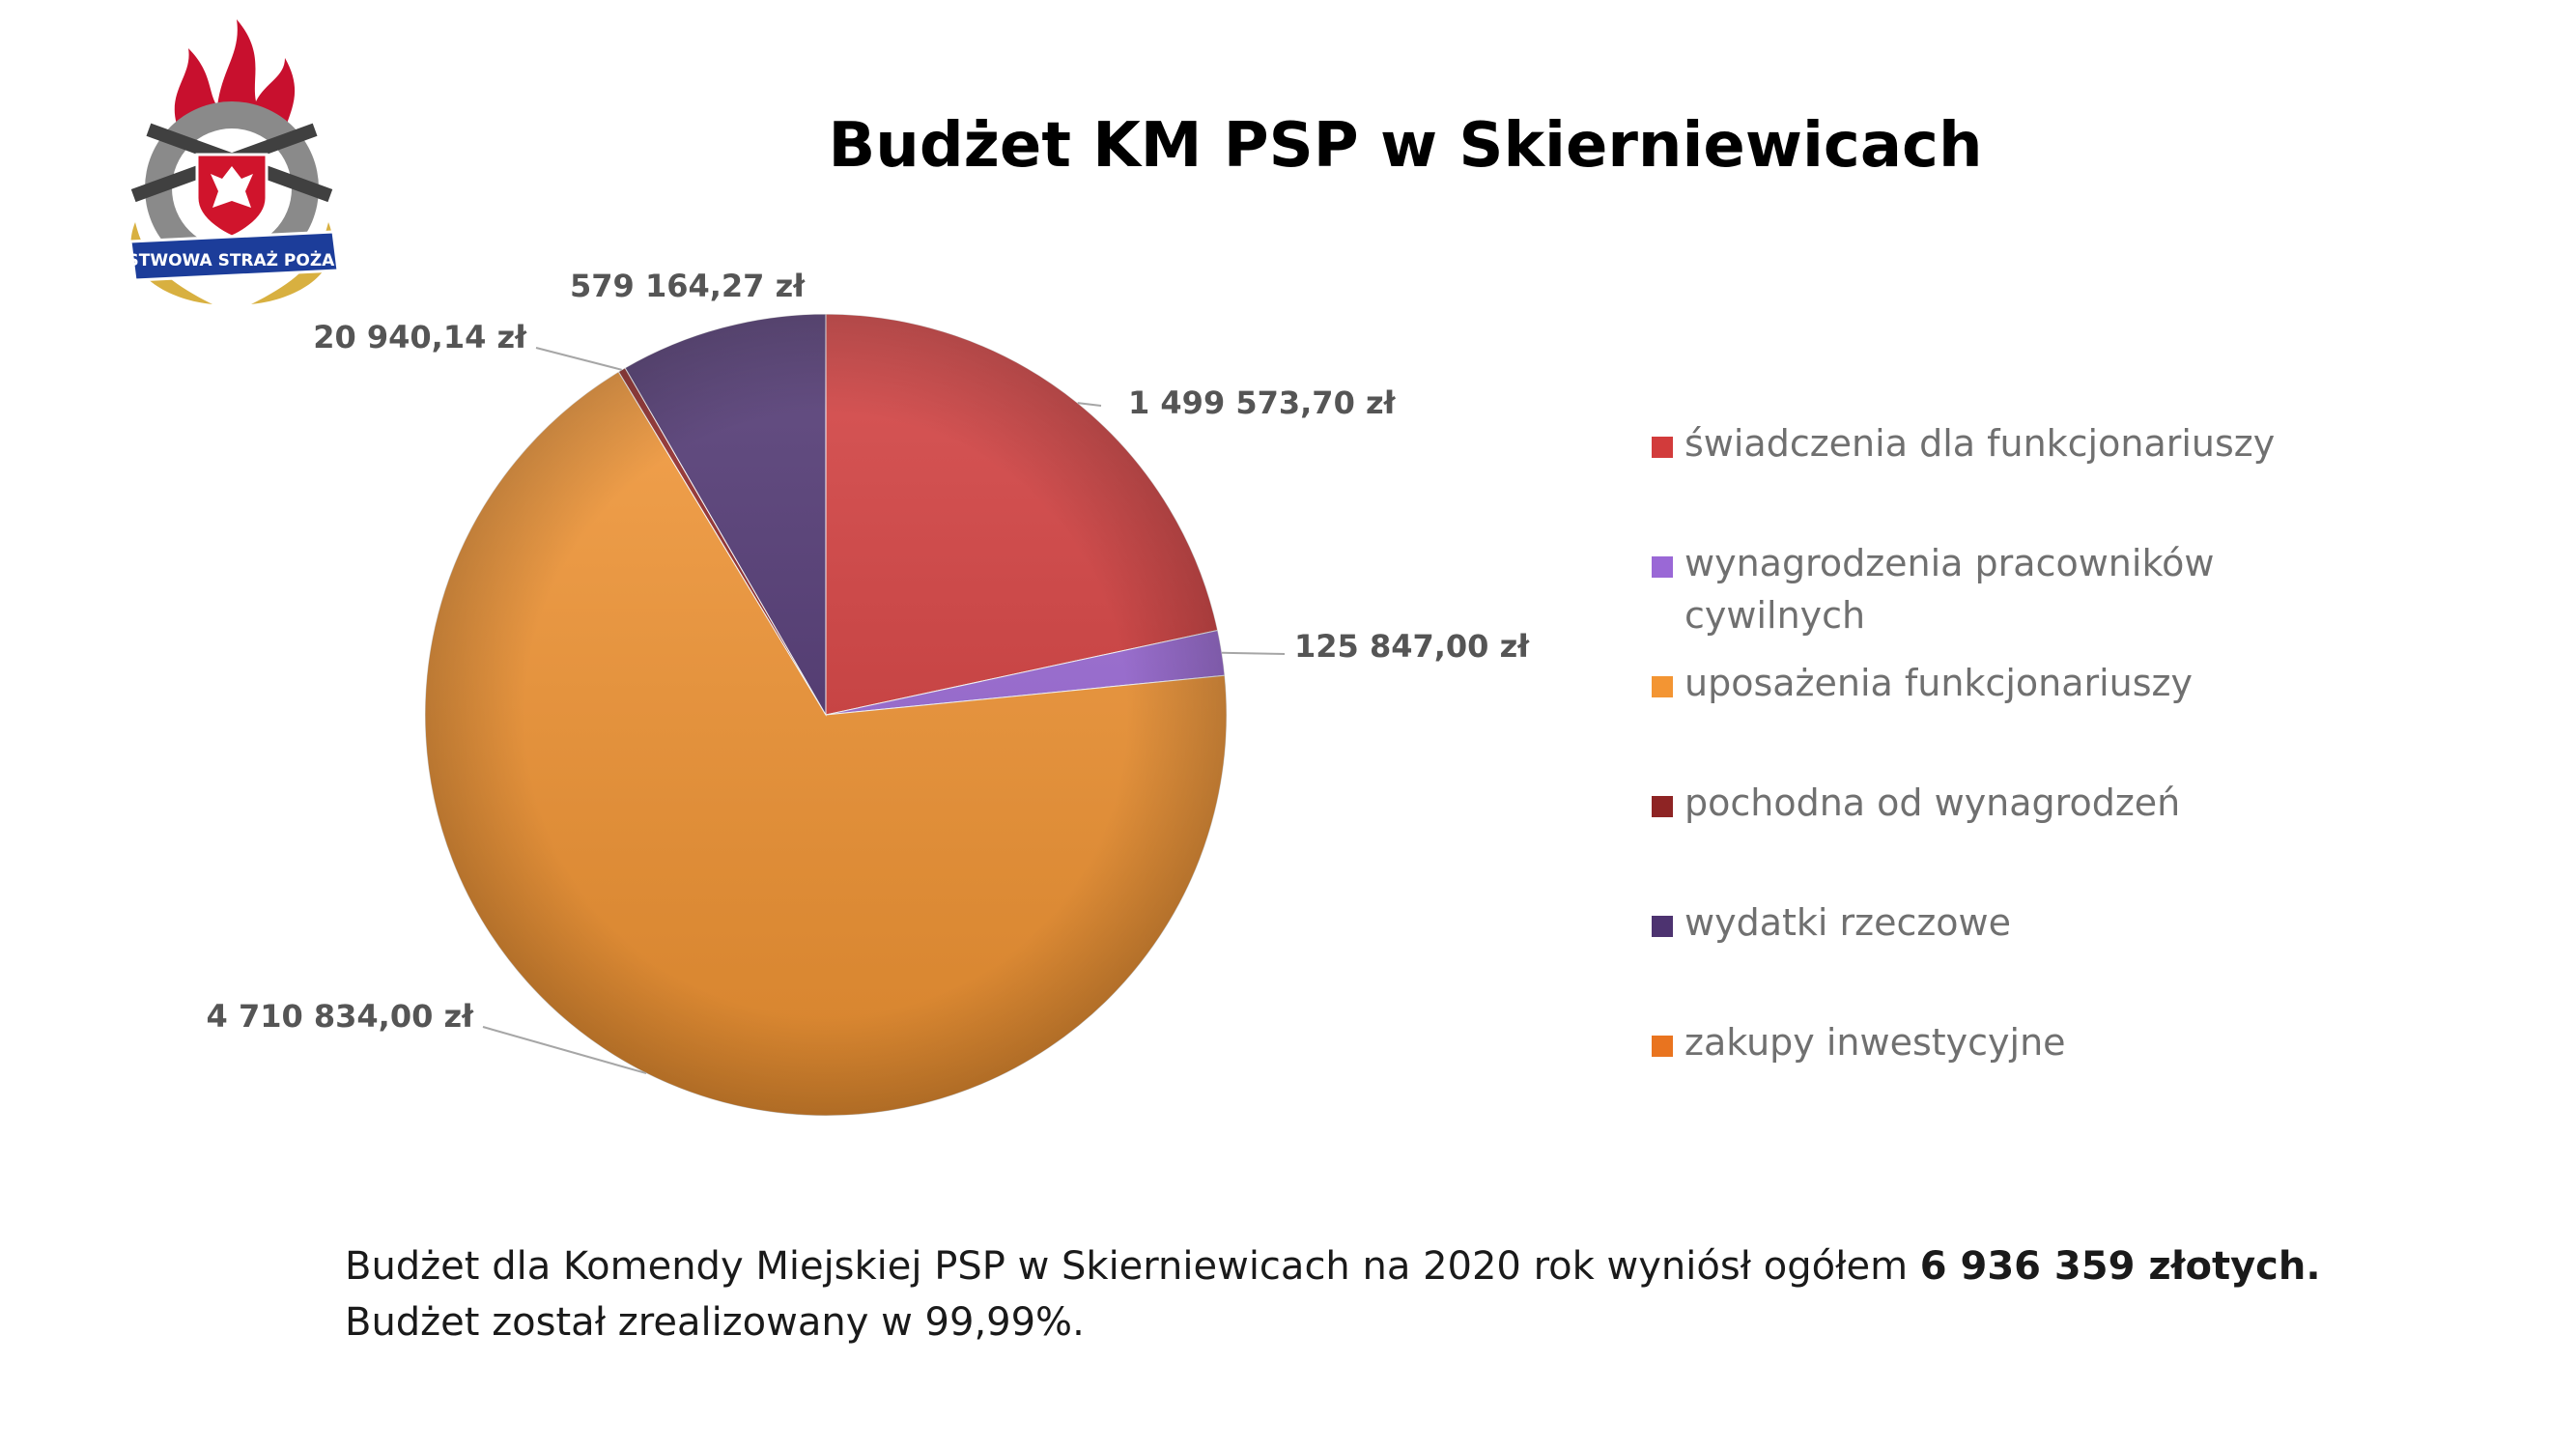 The image size is (2576, 1449). Describe the element at coordinates (1949, 563) in the screenshot. I see `legend-label-2: wynagrodzenia pracowników` at that location.